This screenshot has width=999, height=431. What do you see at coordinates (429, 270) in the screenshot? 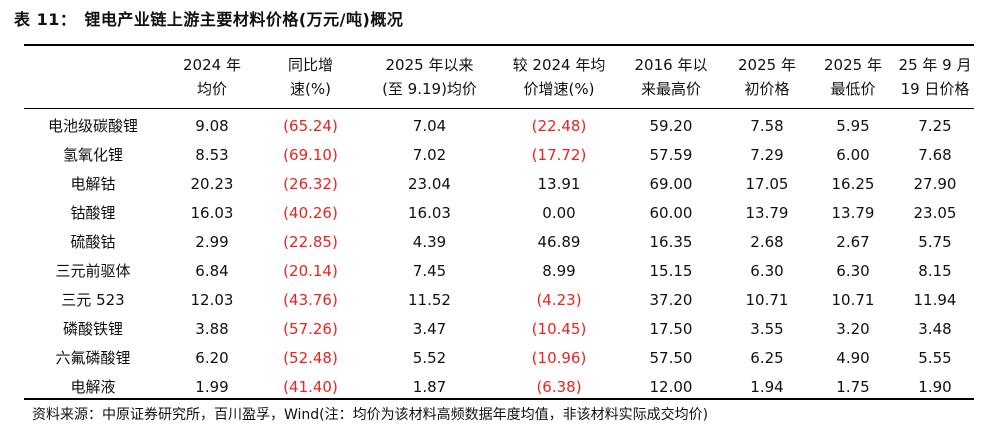
I see `table-cell: 7.45` at bounding box center [429, 270].